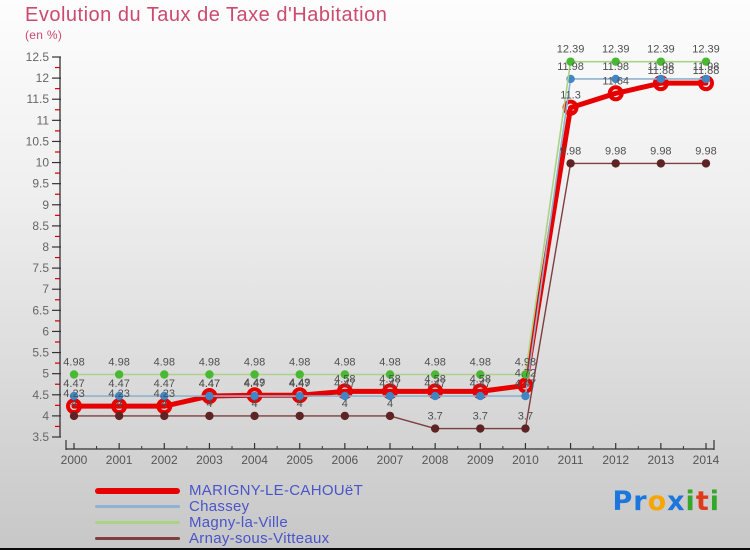  Describe the element at coordinates (38, 141) in the screenshot. I see `y-axis-tick-label: 10.5` at that location.